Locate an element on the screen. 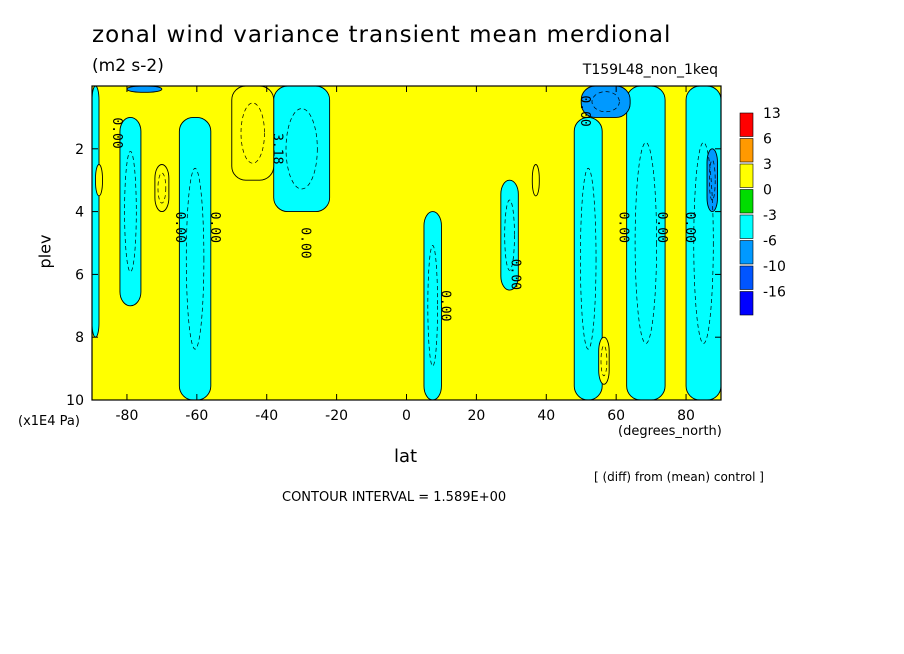  y-tick-label-1: 2 is located at coordinates (79, 150).